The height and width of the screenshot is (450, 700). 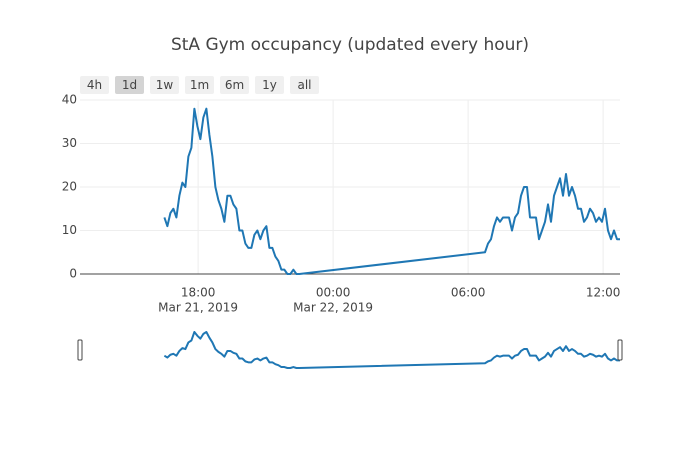 What do you see at coordinates (391, 350) in the screenshot?
I see `range-slider-line` at bounding box center [391, 350].